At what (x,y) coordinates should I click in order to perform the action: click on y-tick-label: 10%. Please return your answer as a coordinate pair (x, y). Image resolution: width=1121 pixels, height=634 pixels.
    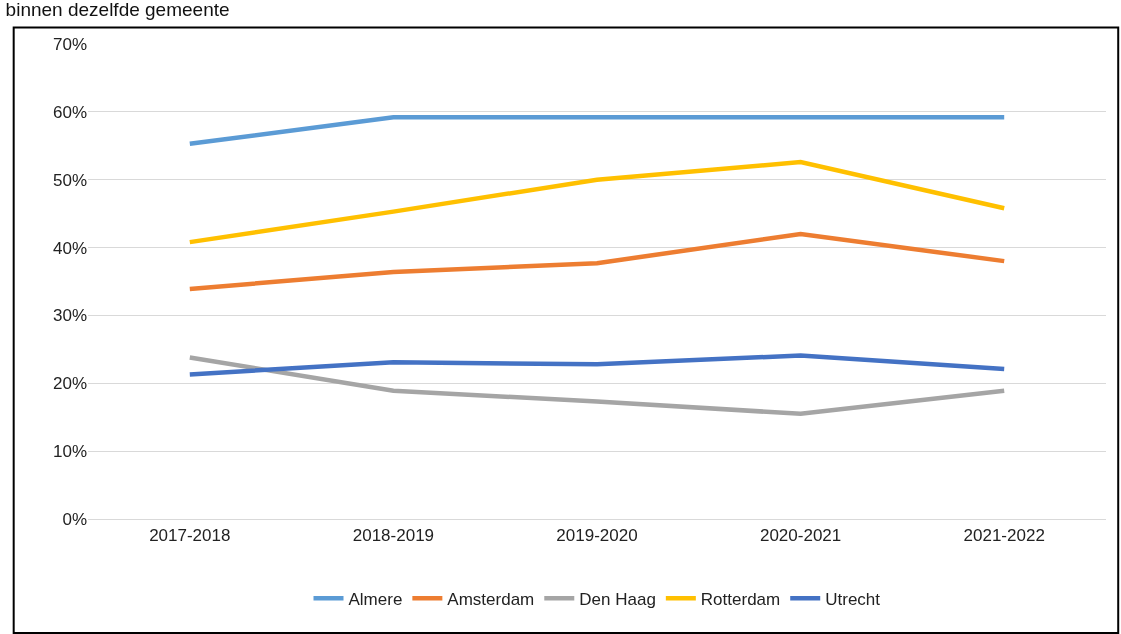
    Looking at the image, I should click on (69, 452).